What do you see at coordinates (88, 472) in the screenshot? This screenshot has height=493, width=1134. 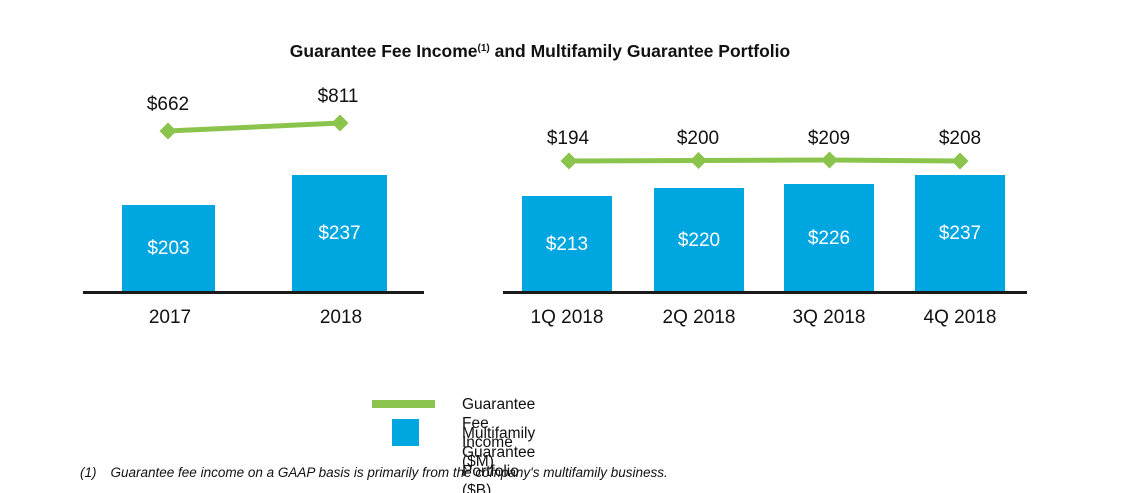 I see `footnote-marker: (1)` at bounding box center [88, 472].